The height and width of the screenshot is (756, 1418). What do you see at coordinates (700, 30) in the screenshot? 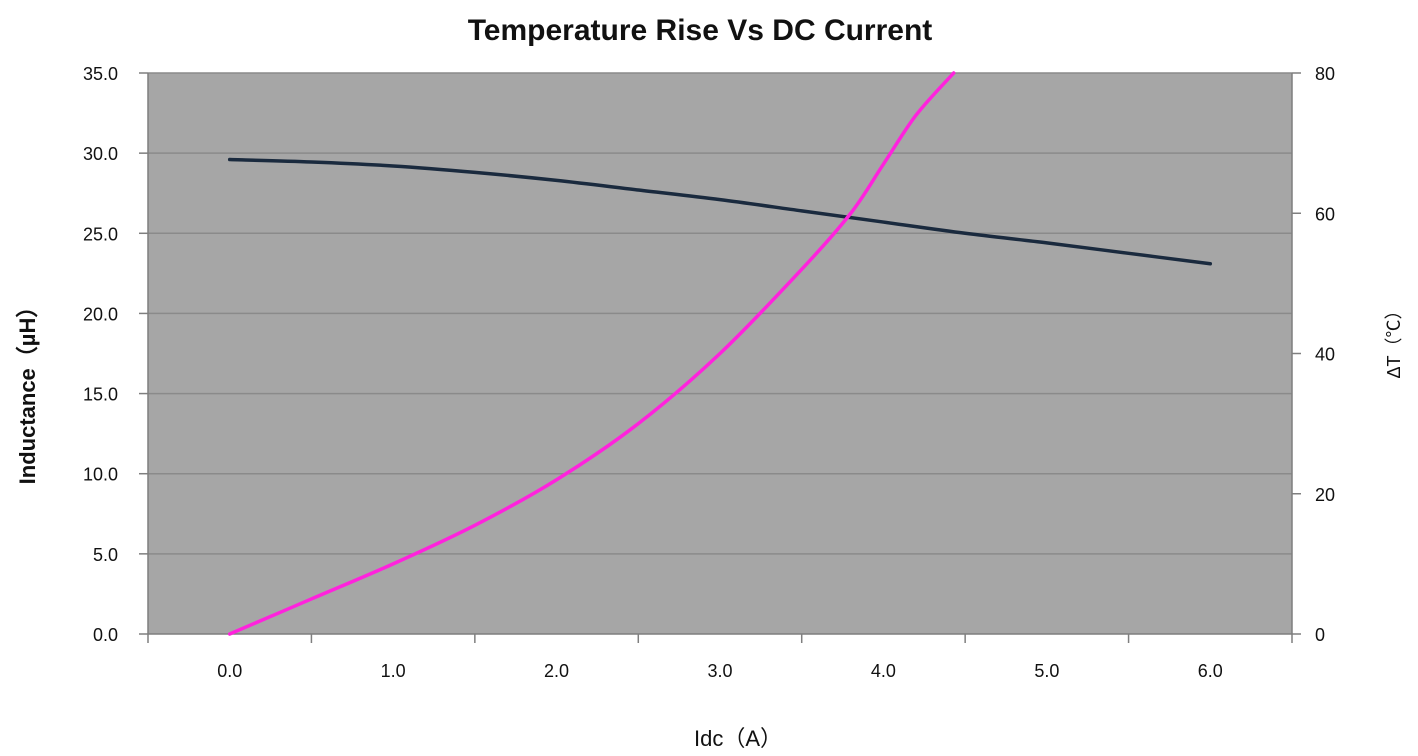
I see `chart-title: Temperature Rise Vs DC Current` at bounding box center [700, 30].